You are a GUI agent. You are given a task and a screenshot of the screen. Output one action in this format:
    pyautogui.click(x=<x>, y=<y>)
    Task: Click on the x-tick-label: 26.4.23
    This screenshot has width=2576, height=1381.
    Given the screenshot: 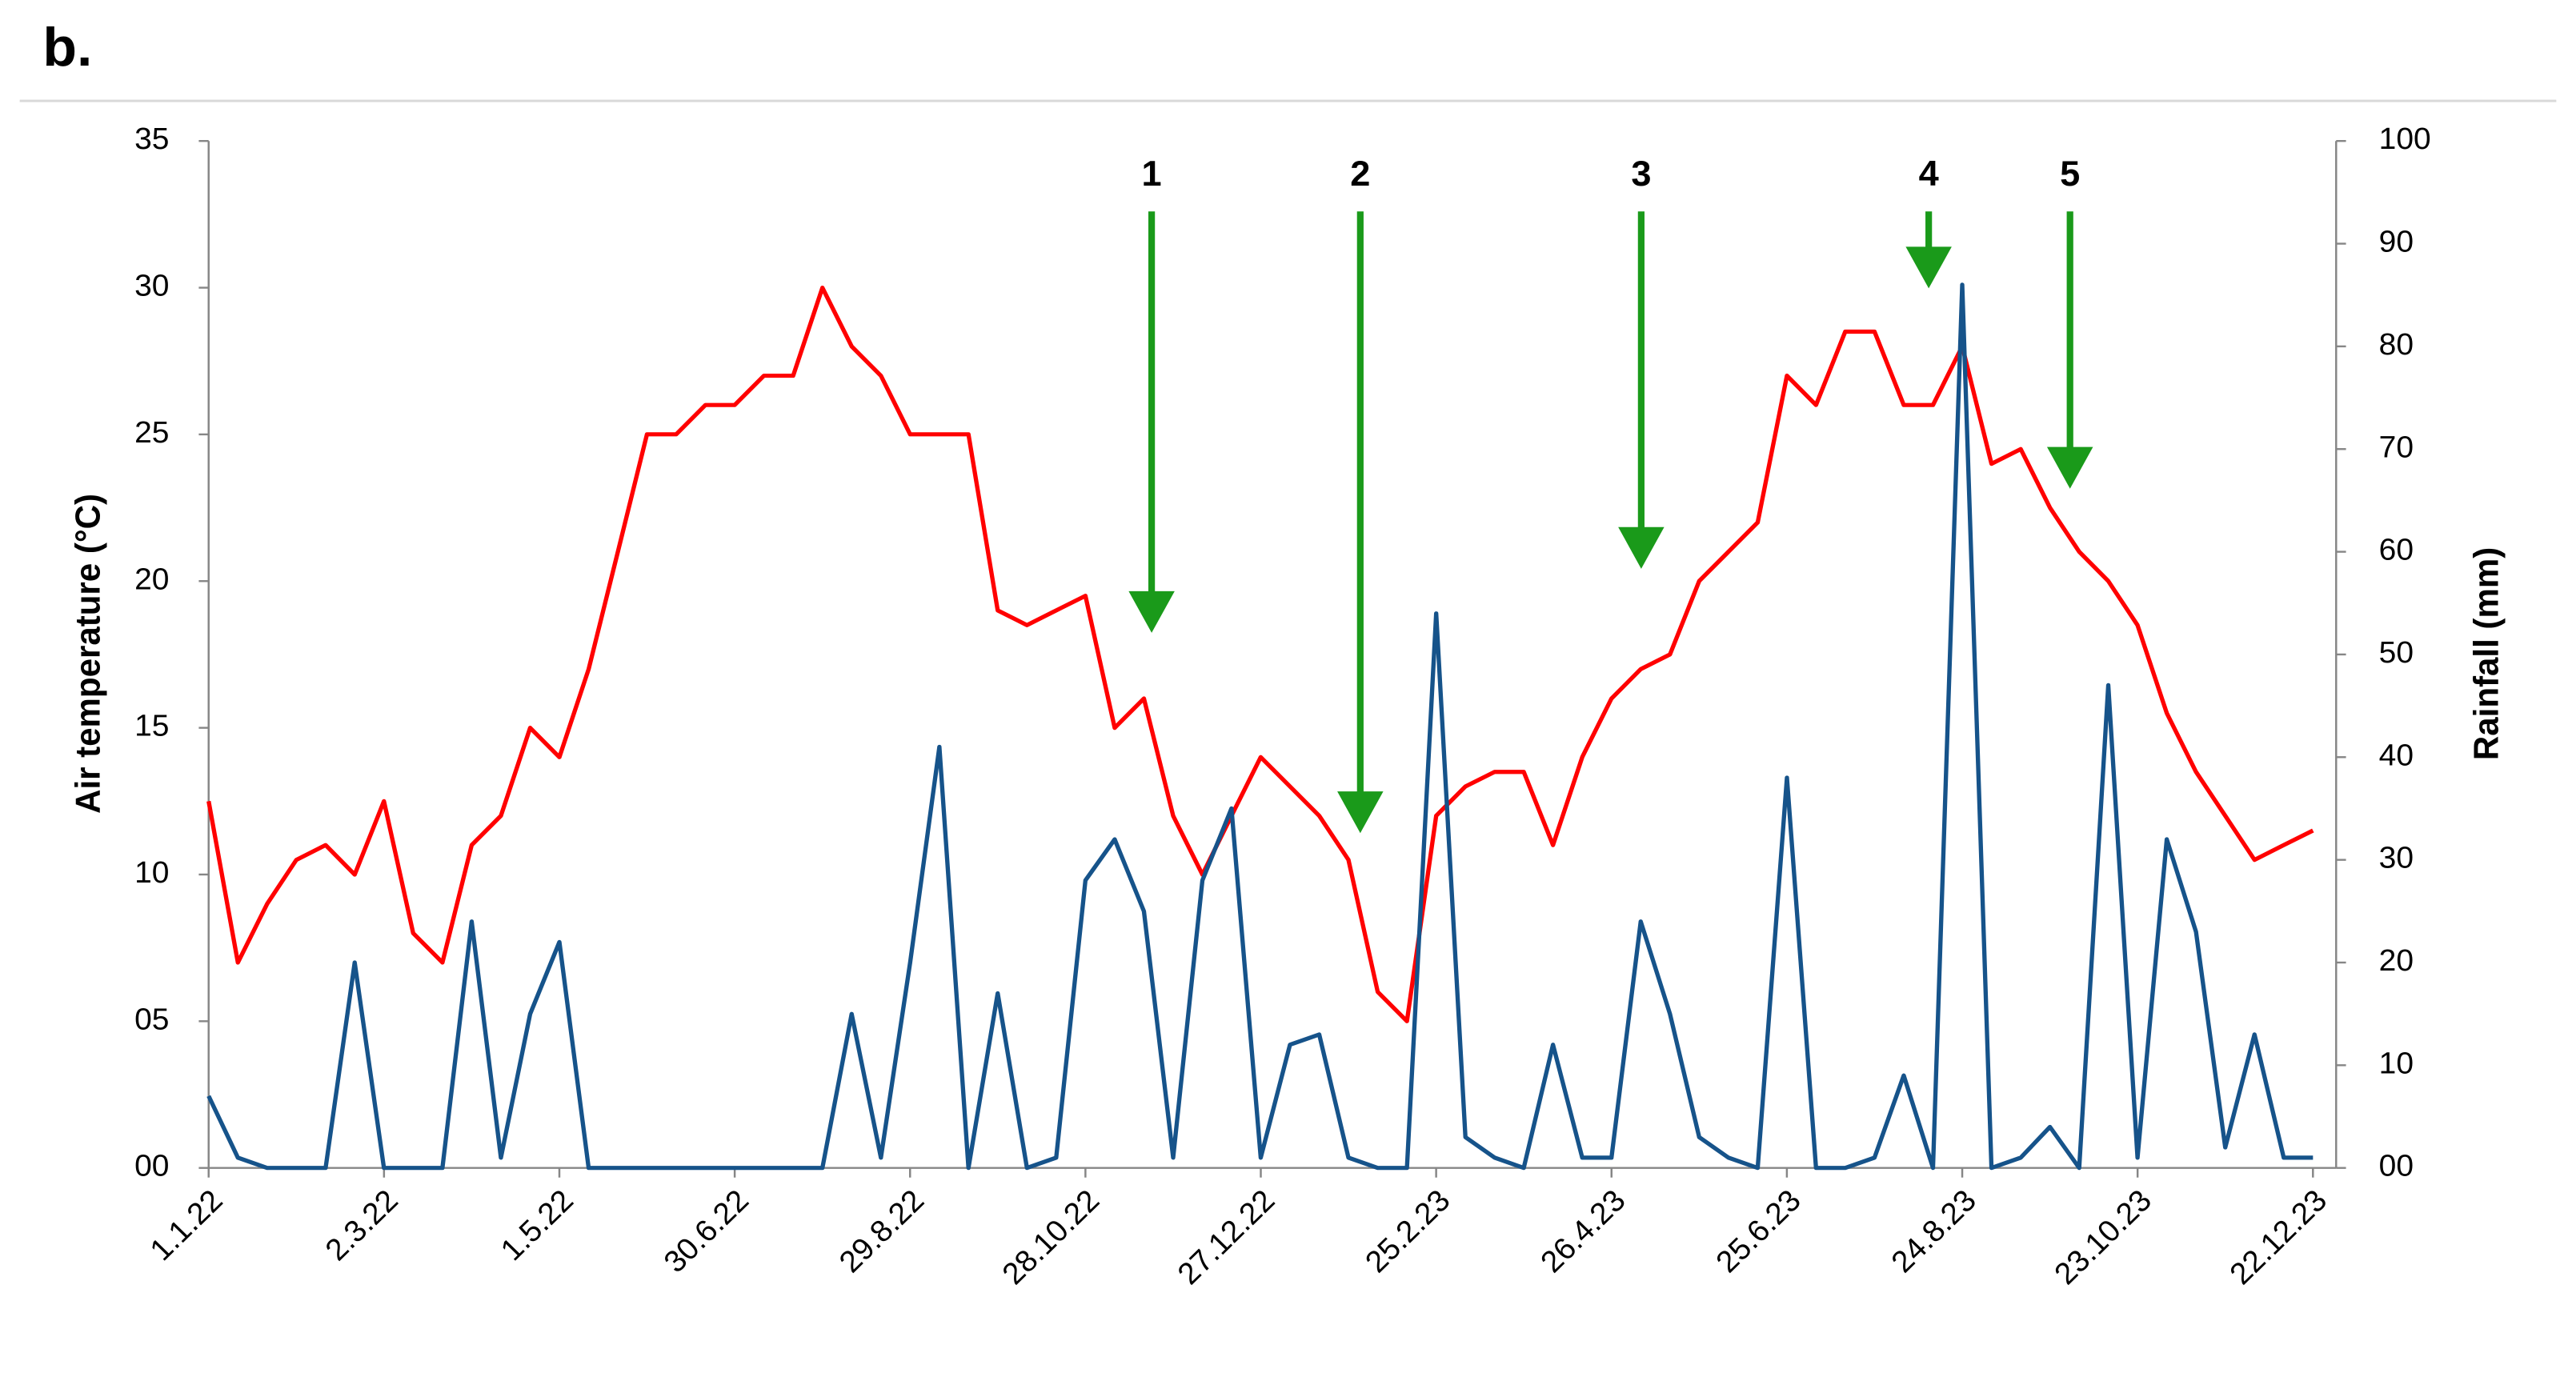 What is the action you would take?
    pyautogui.click(x=1583, y=1231)
    